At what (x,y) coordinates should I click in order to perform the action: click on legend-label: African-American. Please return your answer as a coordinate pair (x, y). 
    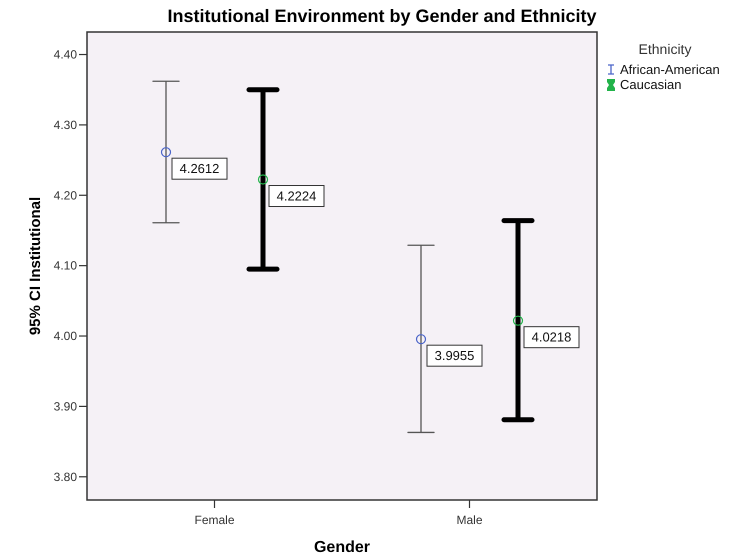
    Looking at the image, I should click on (670, 69).